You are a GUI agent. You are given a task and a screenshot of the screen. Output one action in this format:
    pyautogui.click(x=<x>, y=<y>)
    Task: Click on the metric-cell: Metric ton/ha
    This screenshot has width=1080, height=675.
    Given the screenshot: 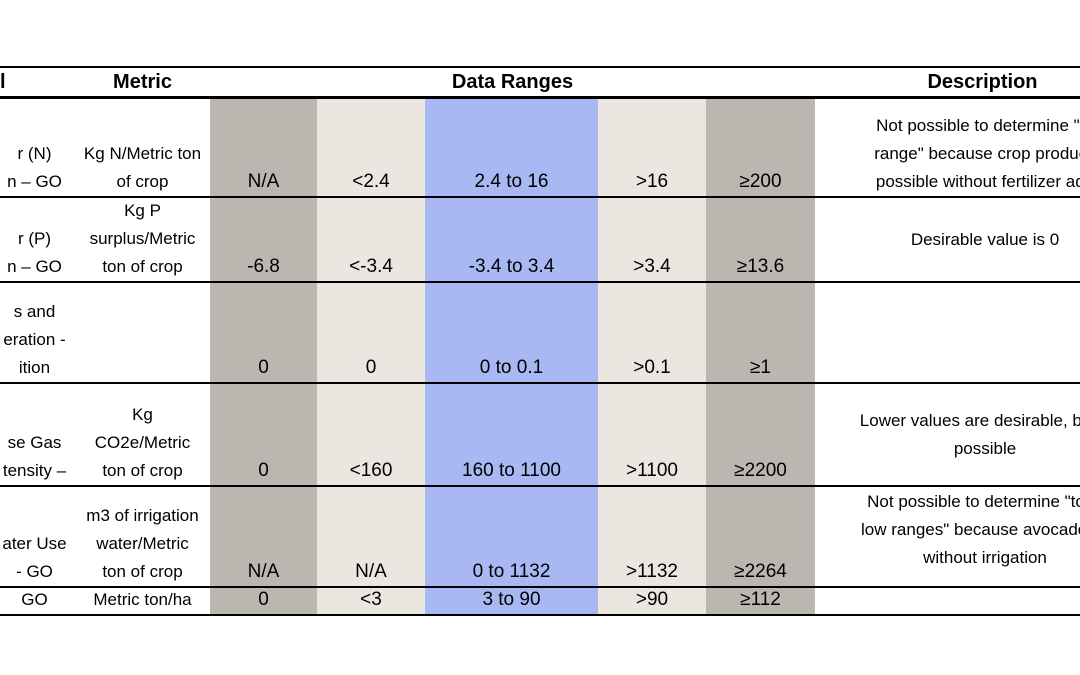 What is the action you would take?
    pyautogui.click(x=142, y=601)
    